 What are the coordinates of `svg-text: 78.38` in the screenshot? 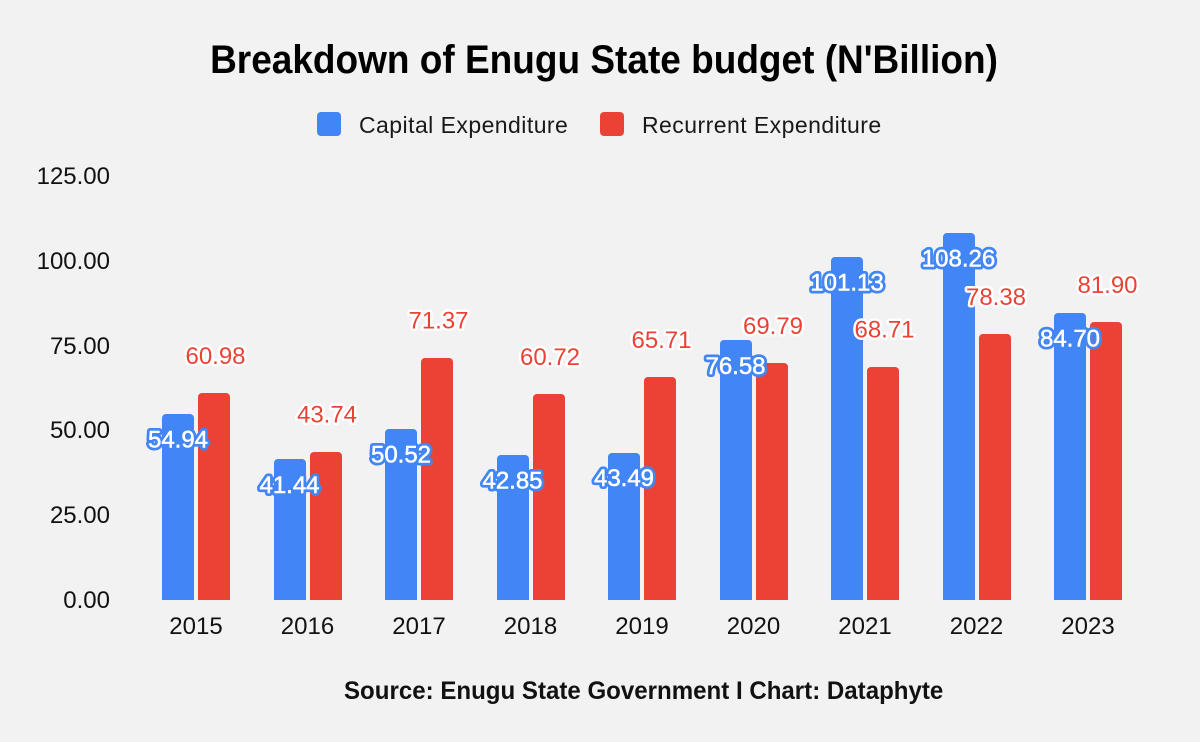 It's located at (996, 297).